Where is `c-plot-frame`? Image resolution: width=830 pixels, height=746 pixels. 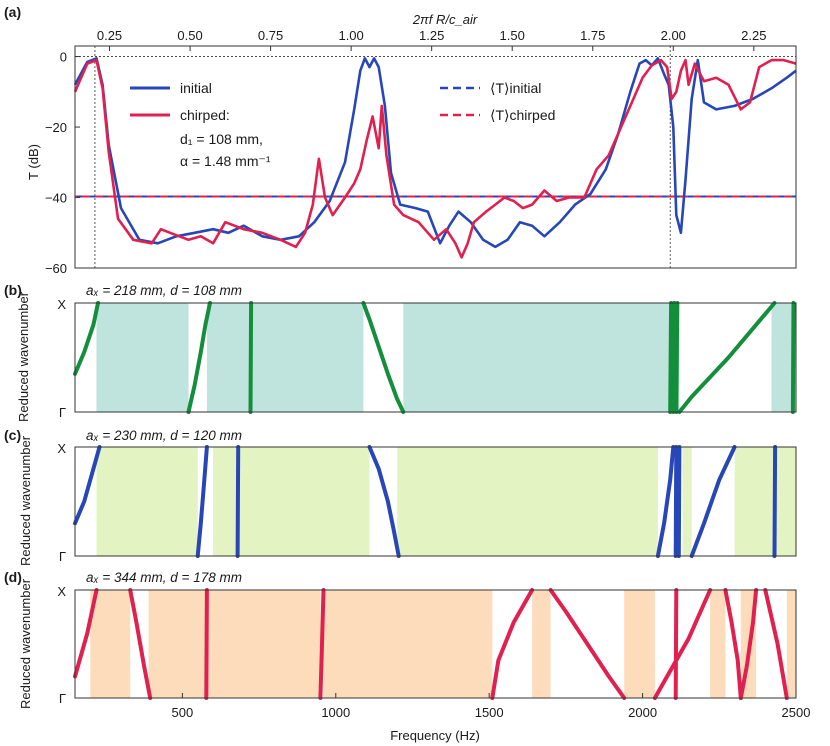
c-plot-frame is located at coordinates (435, 501).